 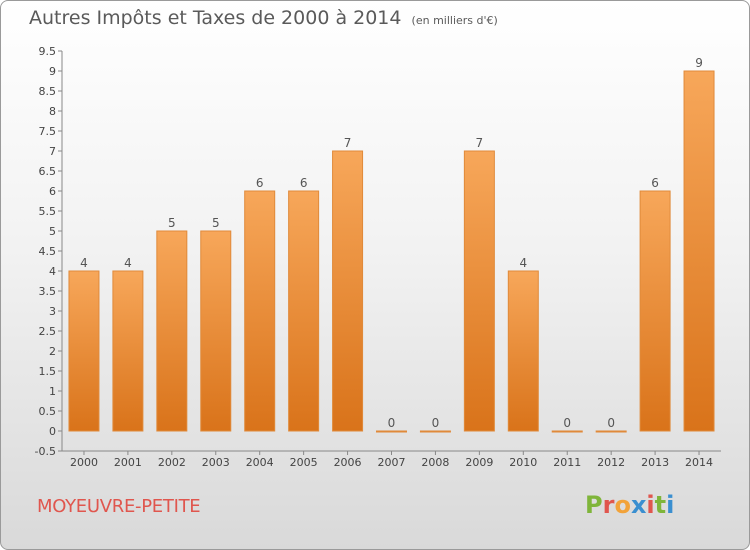 I want to click on data-label-2002: 5, so click(x=172, y=223).